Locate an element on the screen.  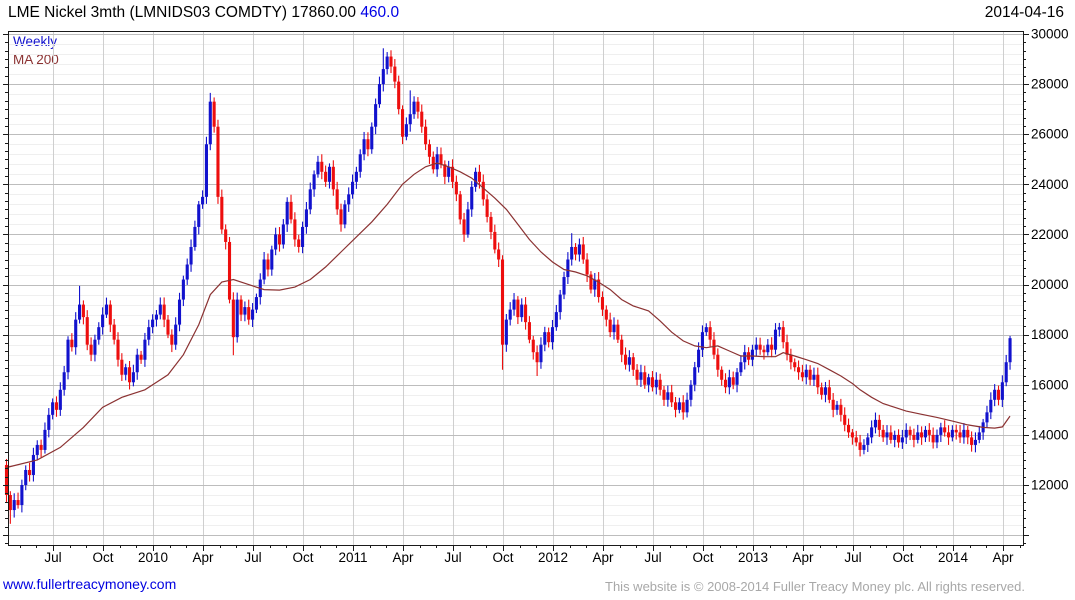
y-axis-label: 28000 is located at coordinates (1050, 84).